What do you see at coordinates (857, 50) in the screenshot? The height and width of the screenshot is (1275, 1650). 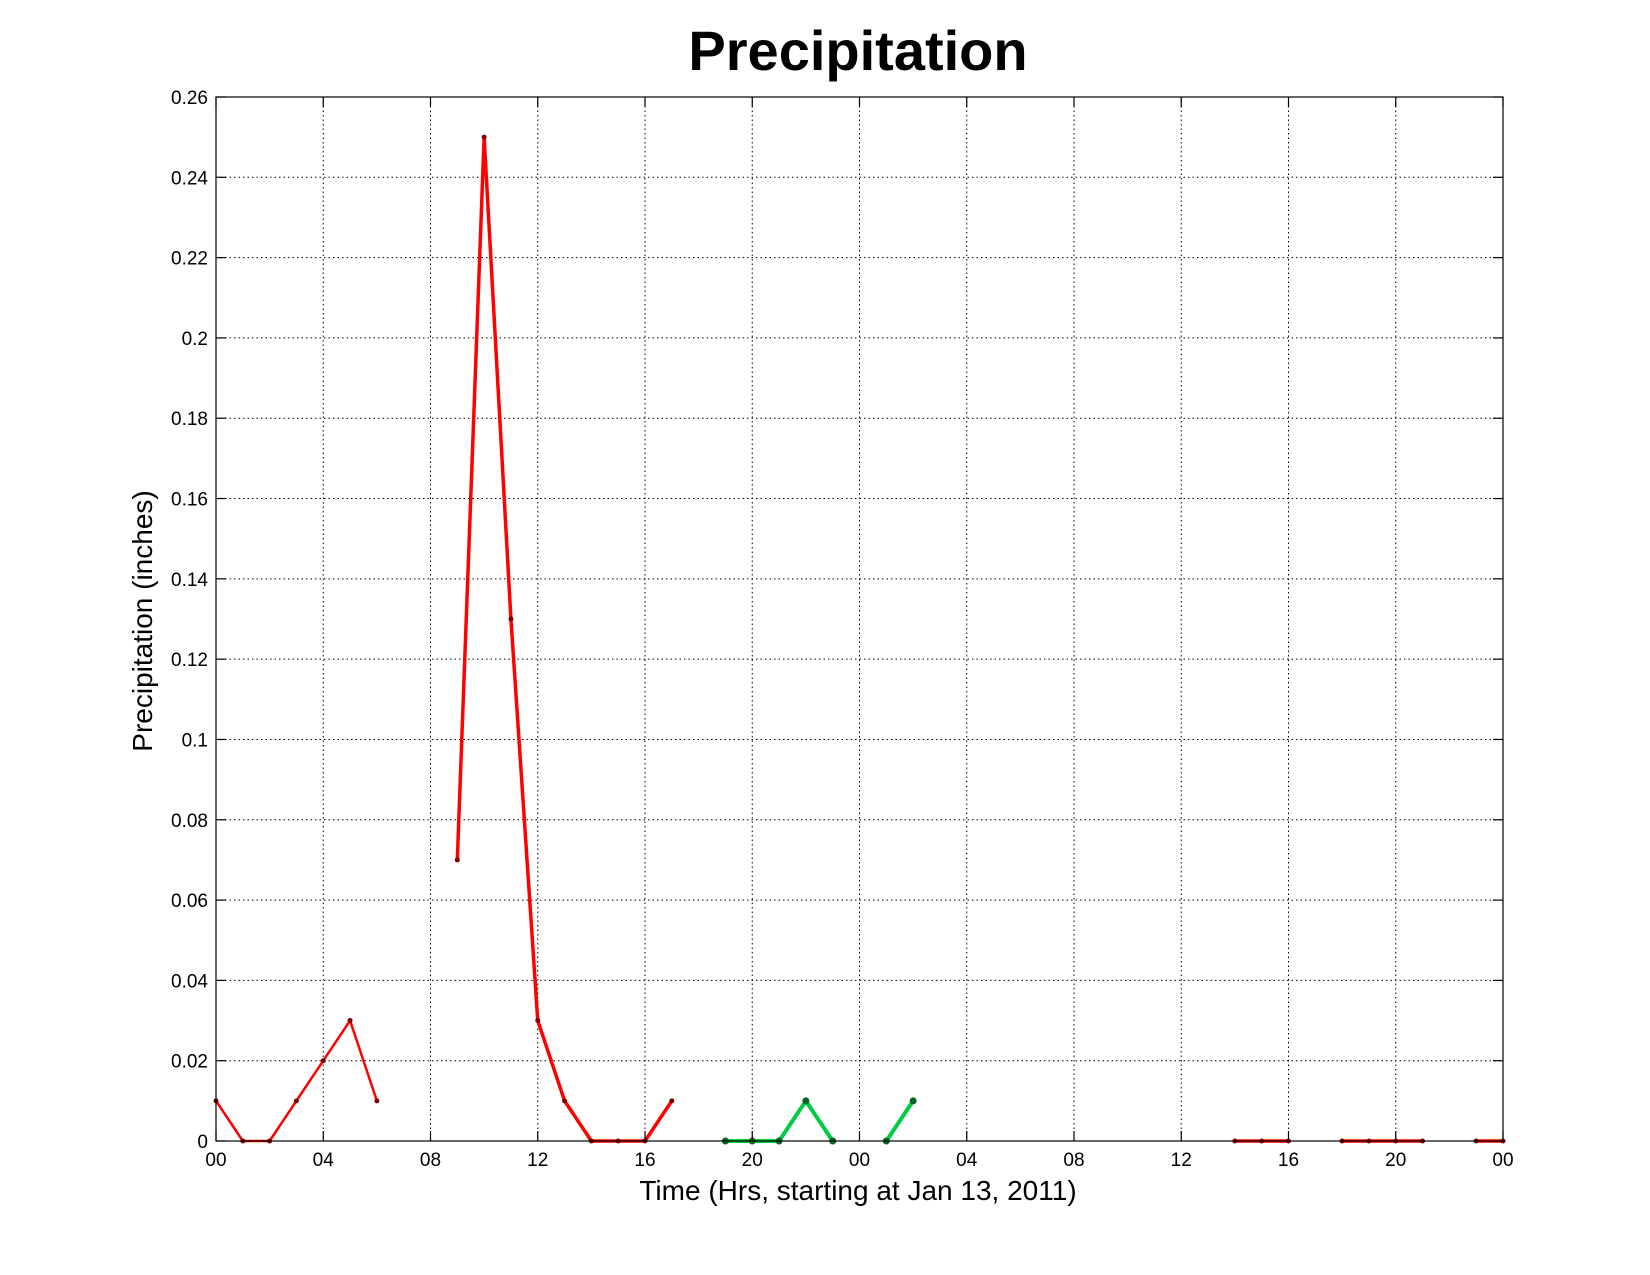 I see `chart-title: Precipitation` at bounding box center [857, 50].